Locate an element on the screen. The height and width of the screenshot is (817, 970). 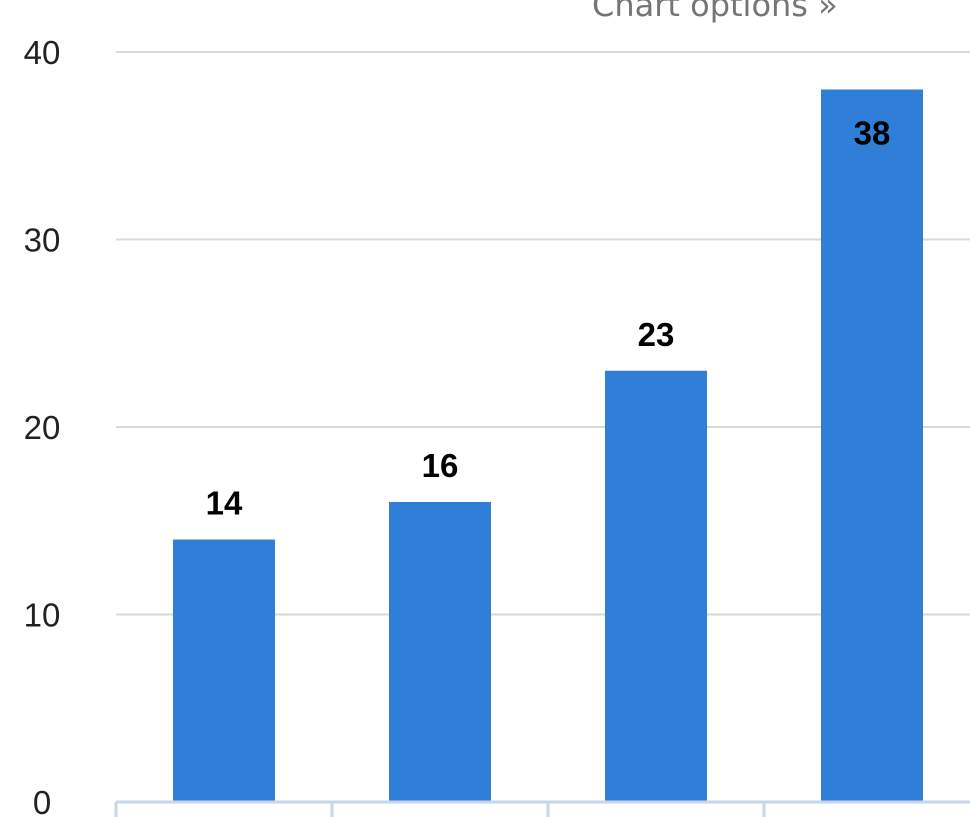
x-axis is located at coordinates (542, 808).